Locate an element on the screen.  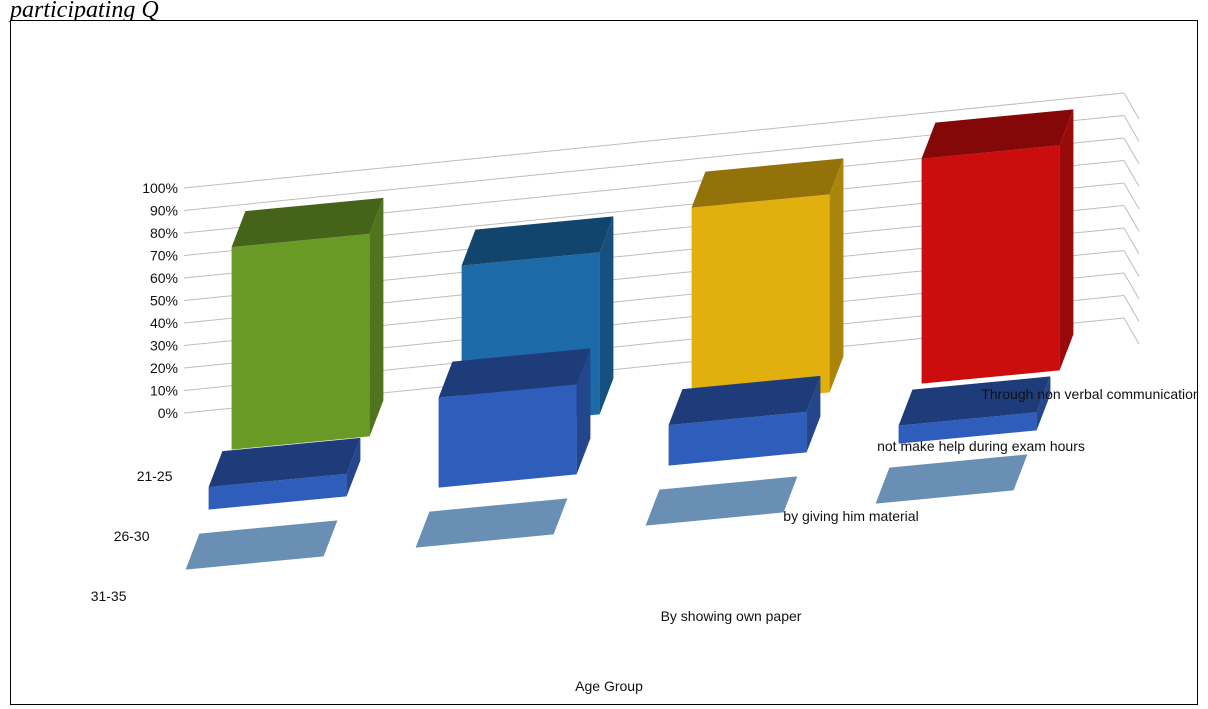
y-tick-label: 100% is located at coordinates (160, 188).